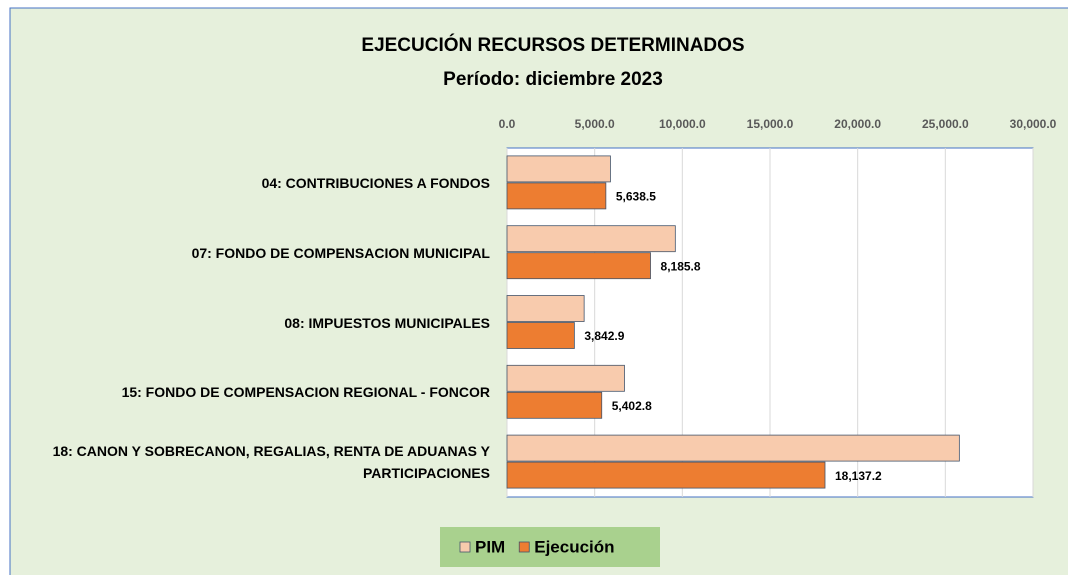 Image resolution: width=1068 pixels, height=575 pixels. What do you see at coordinates (682, 124) in the screenshot?
I see `x-tick-label: 10,000.0` at bounding box center [682, 124].